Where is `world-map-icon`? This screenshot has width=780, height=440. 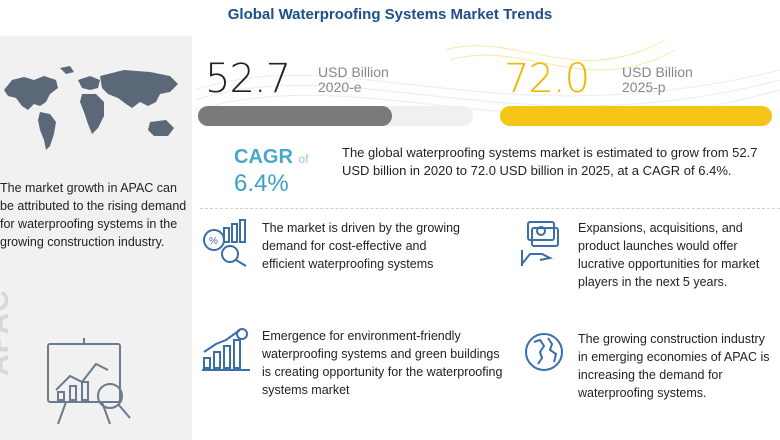 world-map-icon is located at coordinates (91, 108).